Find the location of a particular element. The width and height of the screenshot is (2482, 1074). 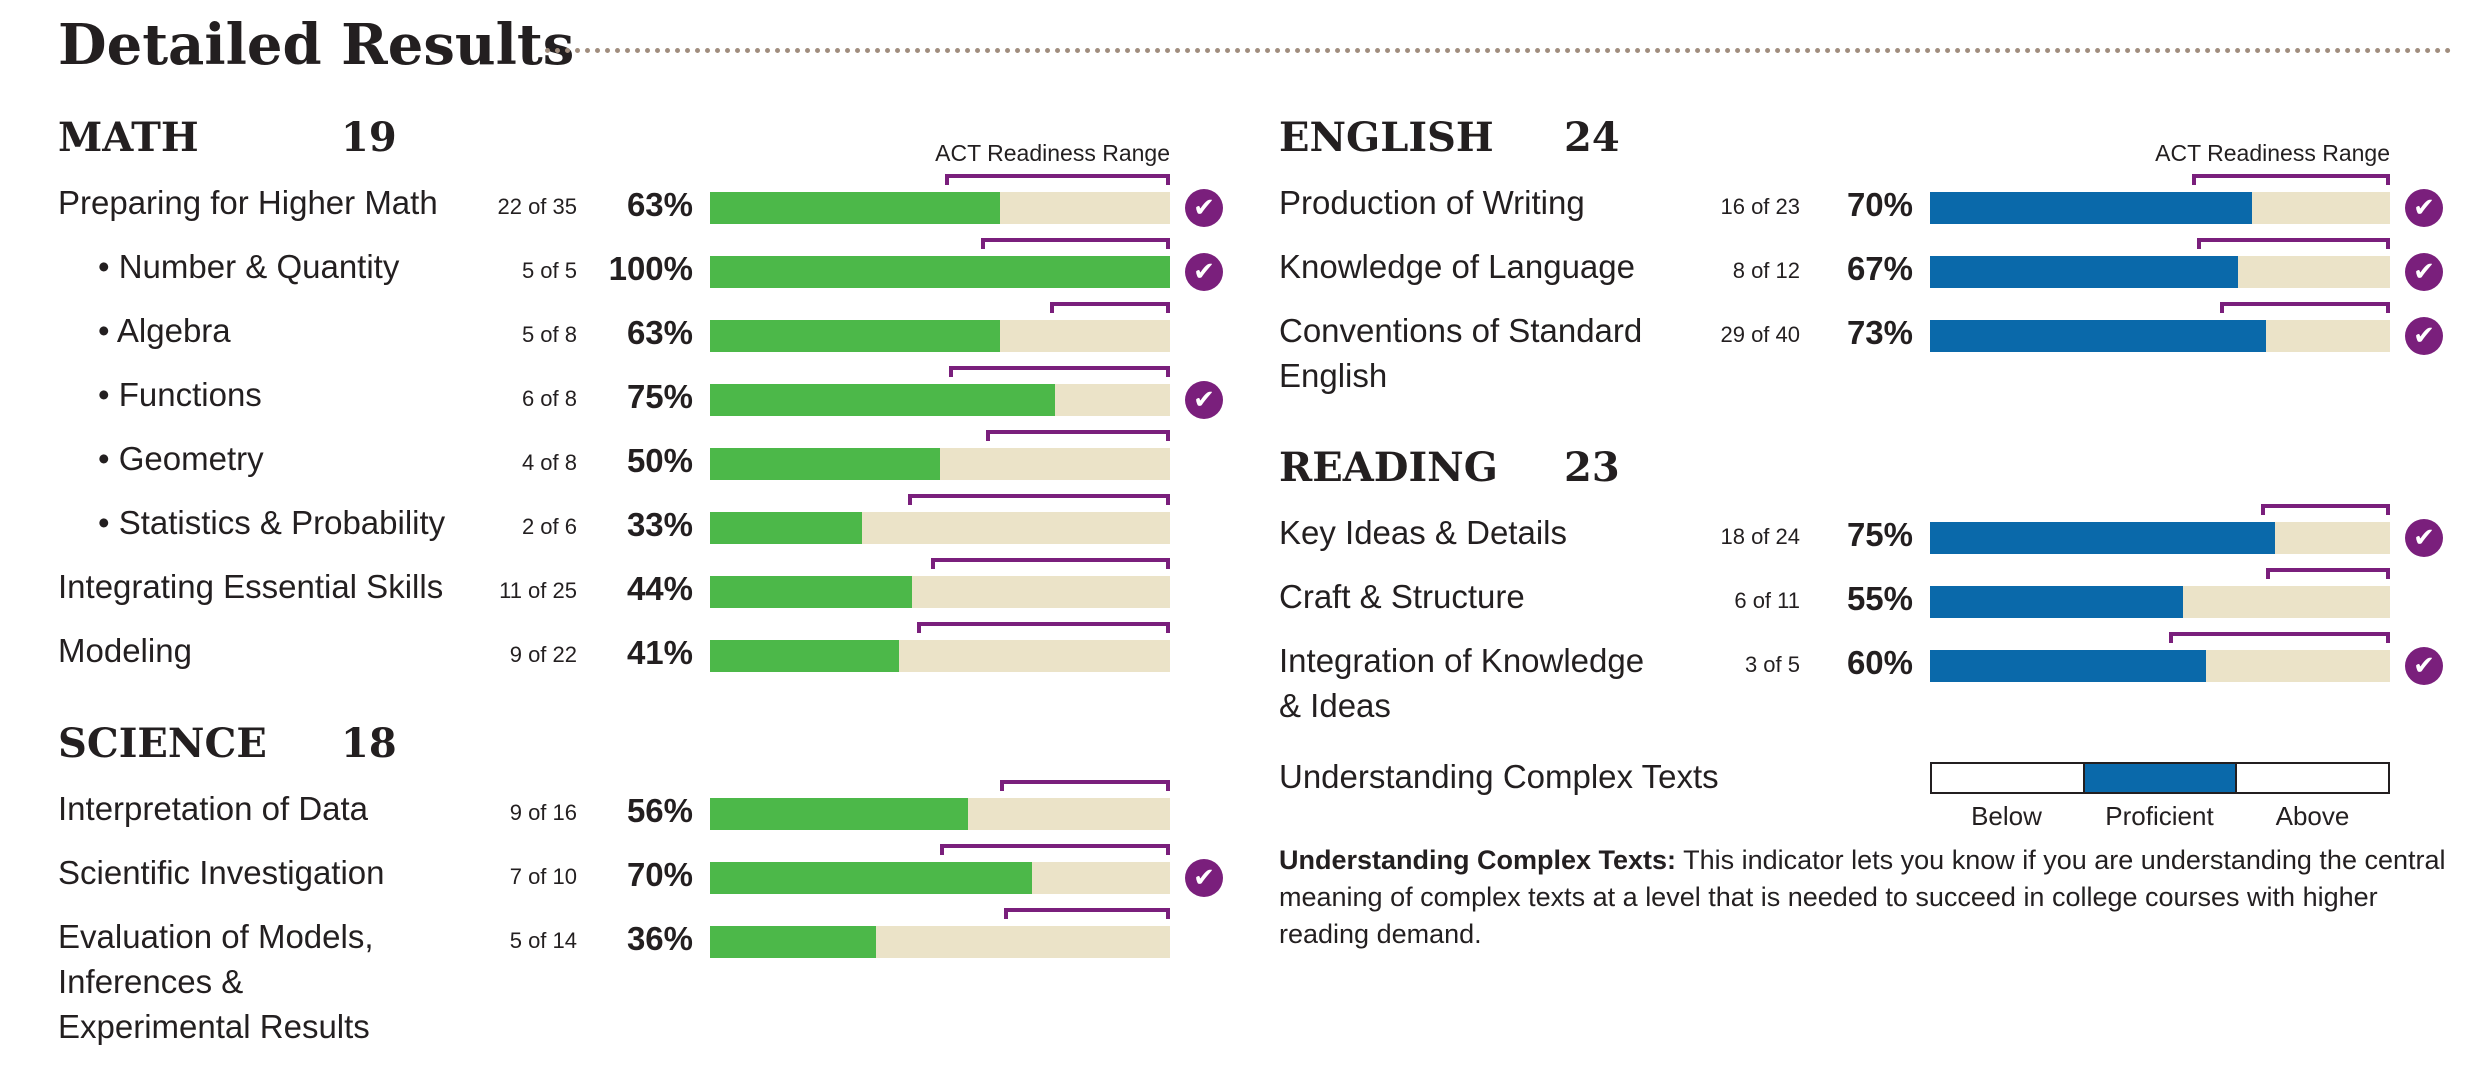

science-row-value-label: 36% is located at coordinates (659, 938).